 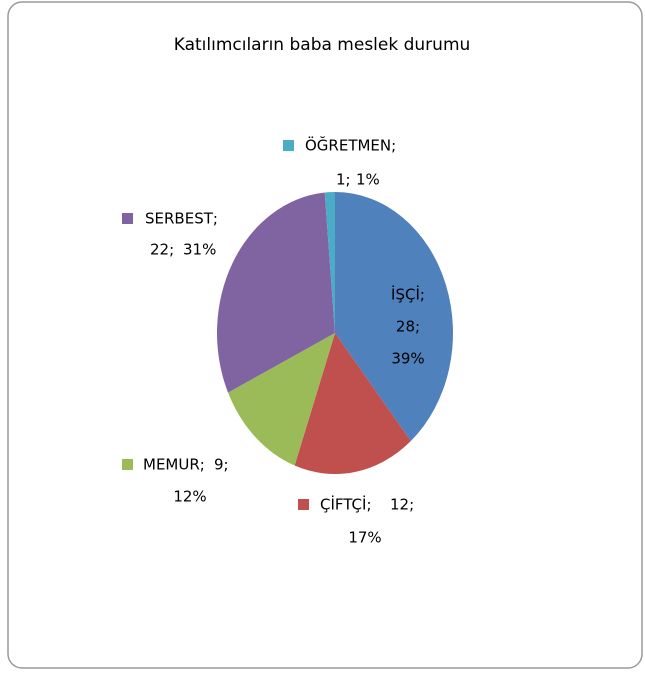 I want to click on slice-value-label: 9;, so click(x=221, y=465).